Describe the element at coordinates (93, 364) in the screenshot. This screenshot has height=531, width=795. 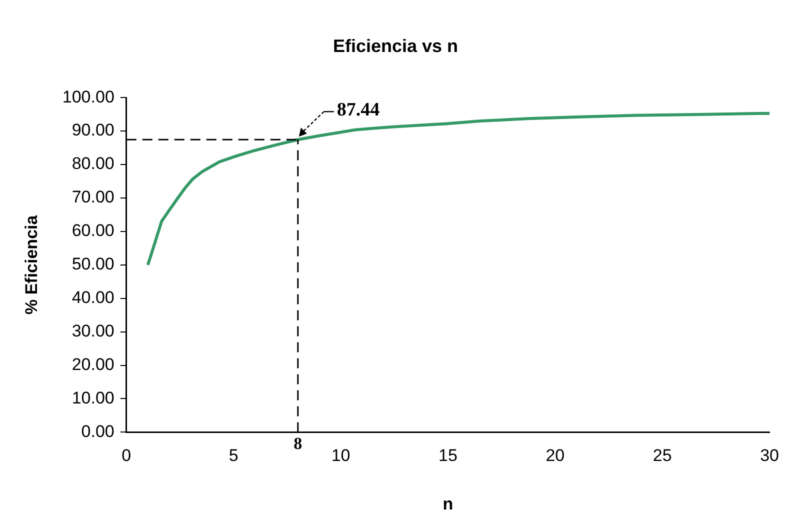
I see `y-tick-label: 20.00` at that location.